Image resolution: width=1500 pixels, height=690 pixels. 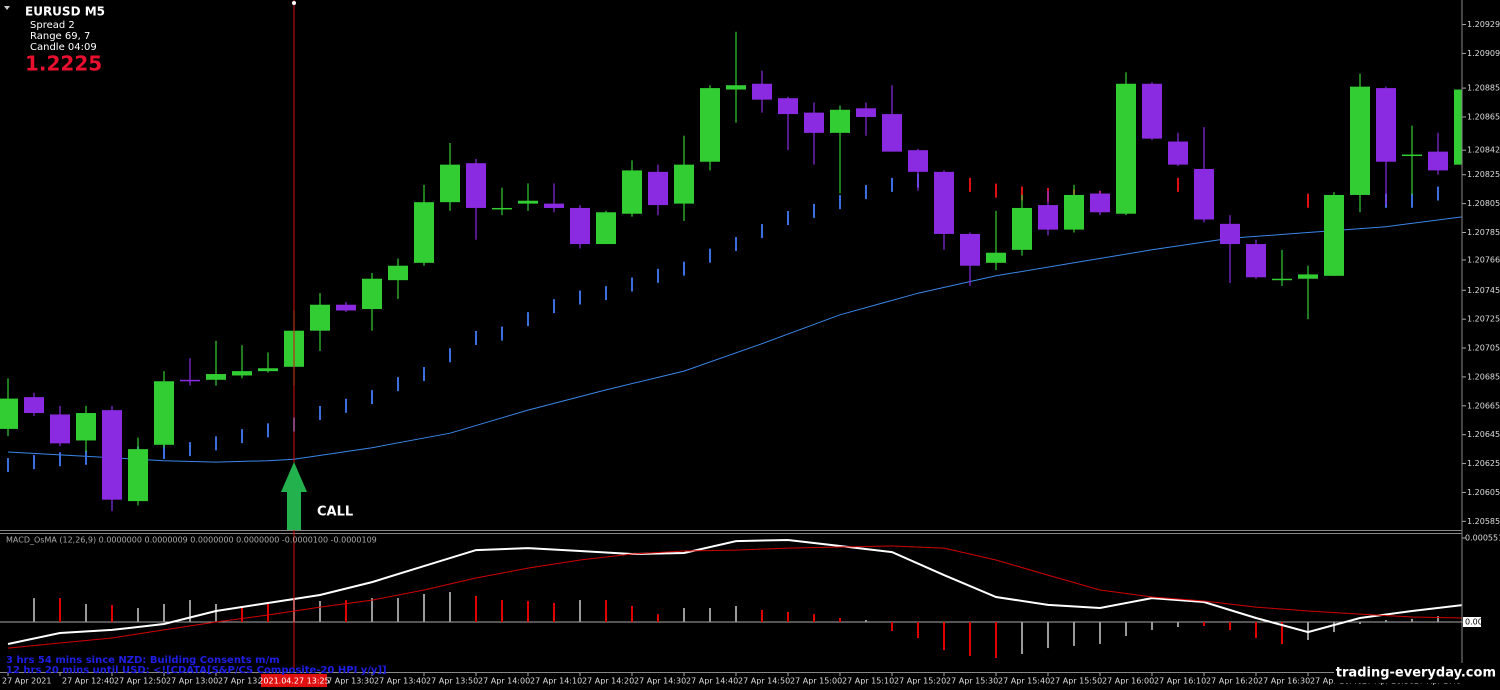 I want to click on x-tick-label: 27 Apr 16:20, so click(x=1232, y=681).